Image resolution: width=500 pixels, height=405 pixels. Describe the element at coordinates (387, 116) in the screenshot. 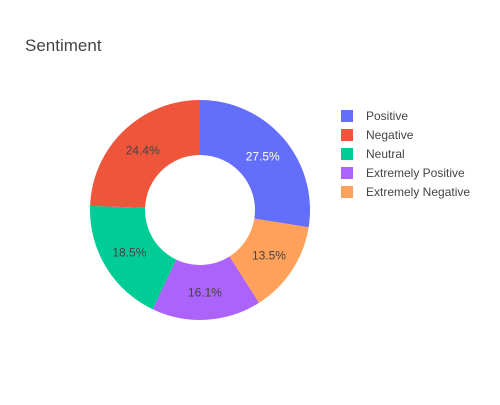

I see `legend-label-positive: Positive` at that location.